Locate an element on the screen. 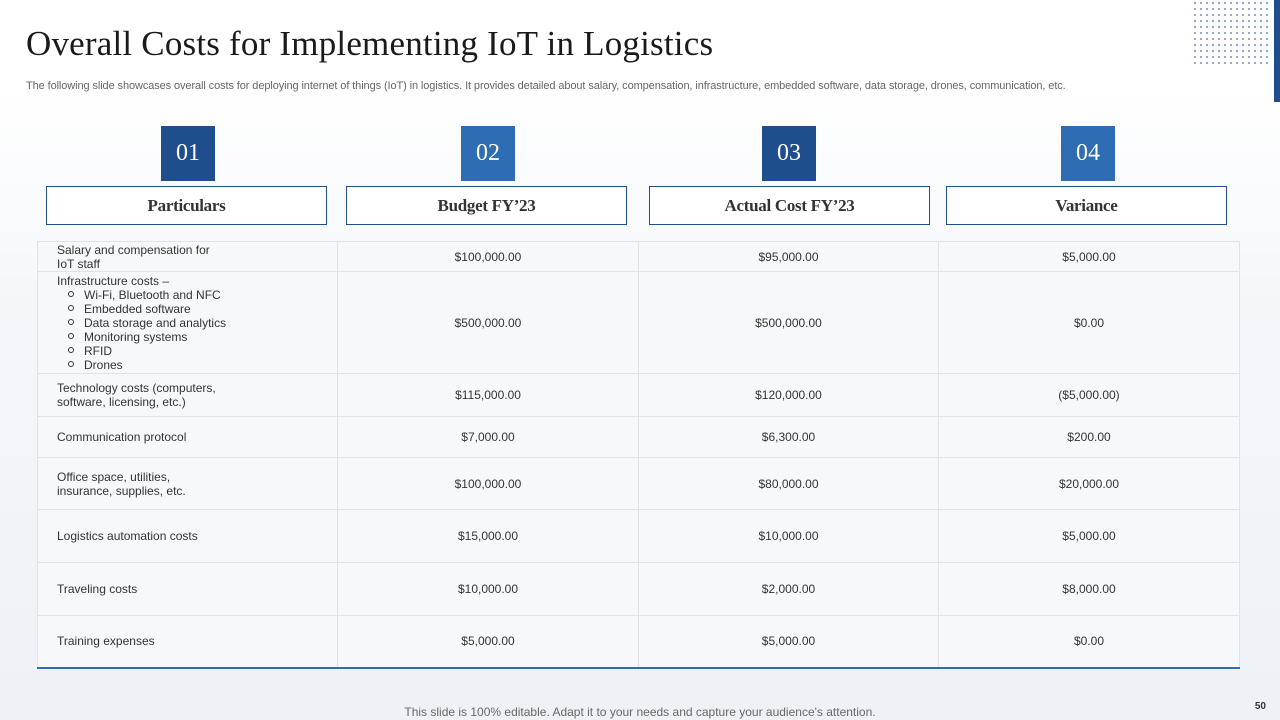  list-item: Drones is located at coordinates (197, 365).